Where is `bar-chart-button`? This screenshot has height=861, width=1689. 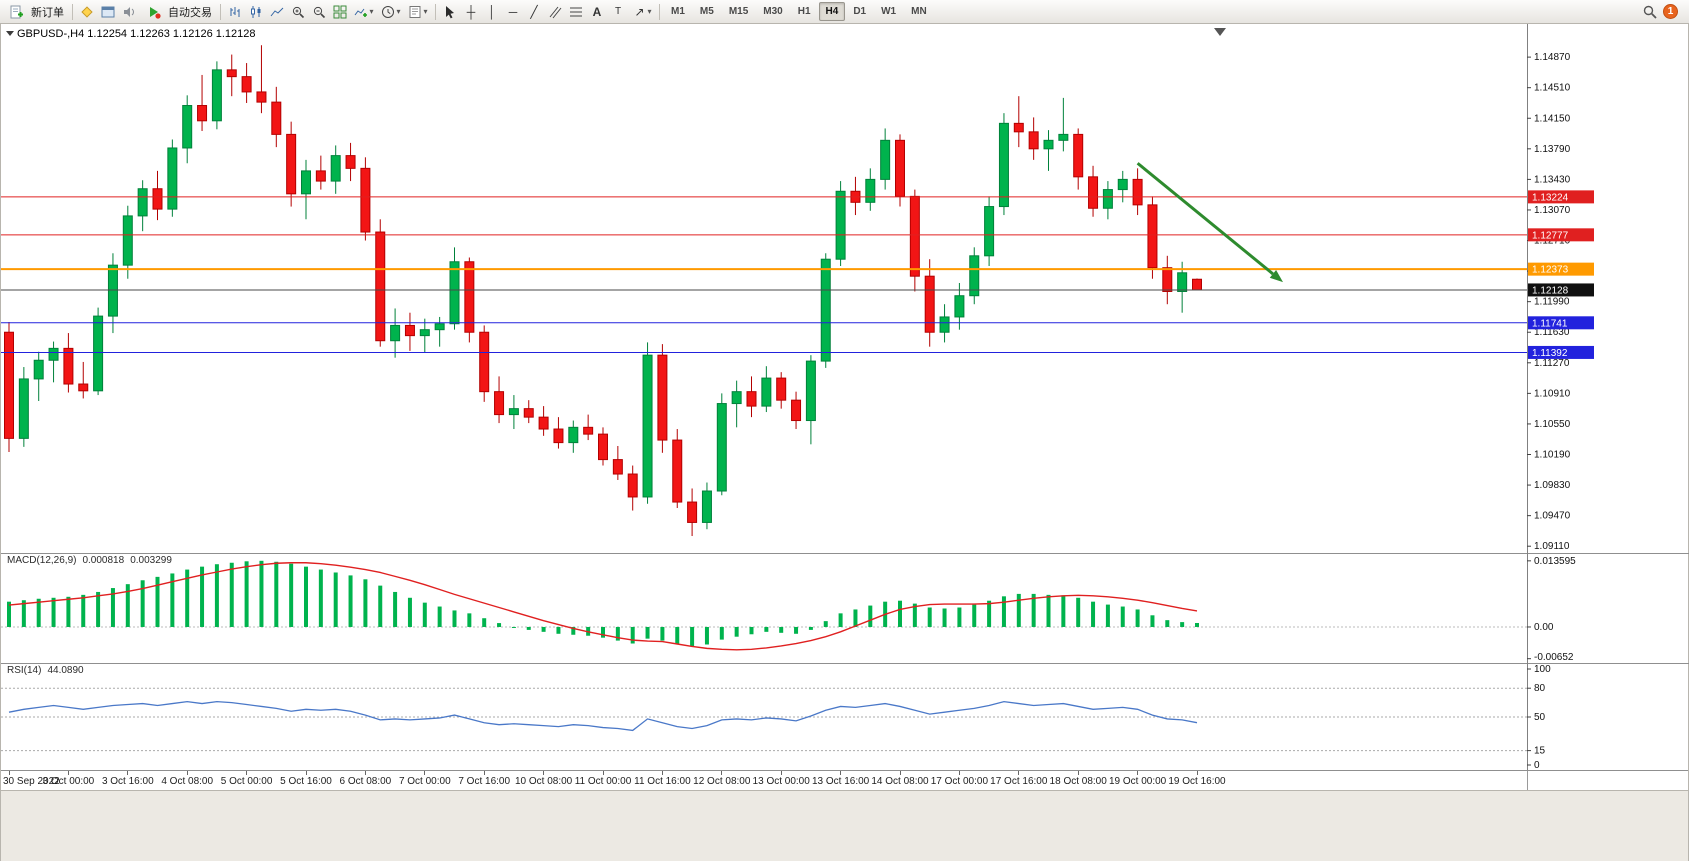 bar-chart-button is located at coordinates (235, 12).